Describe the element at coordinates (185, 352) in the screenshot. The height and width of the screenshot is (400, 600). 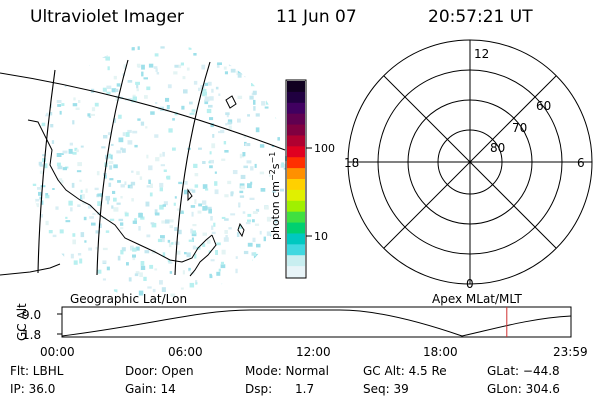
I see `orbit-time-label: 06:00` at that location.